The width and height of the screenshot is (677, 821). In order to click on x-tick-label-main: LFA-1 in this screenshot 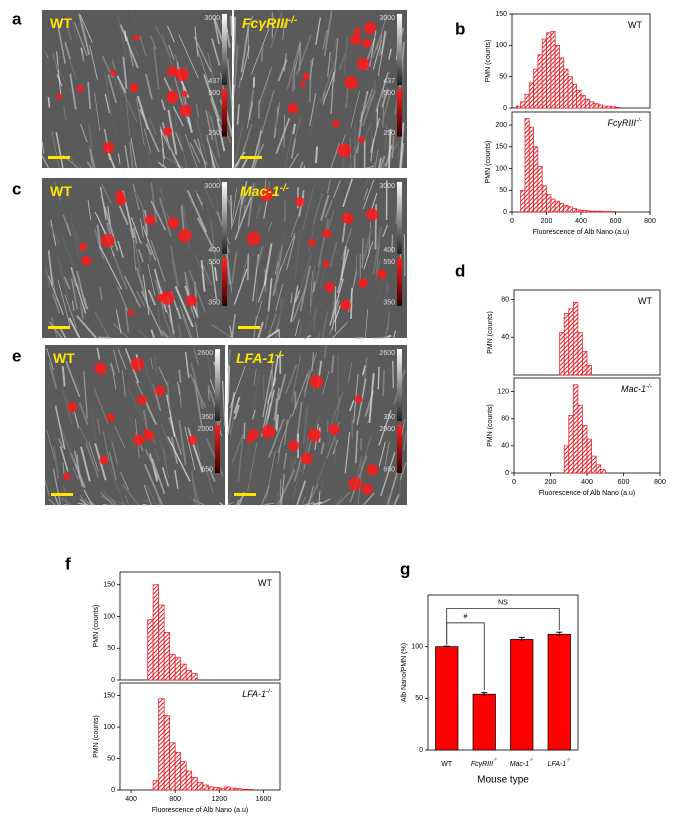, I will do `click(557, 764)`.